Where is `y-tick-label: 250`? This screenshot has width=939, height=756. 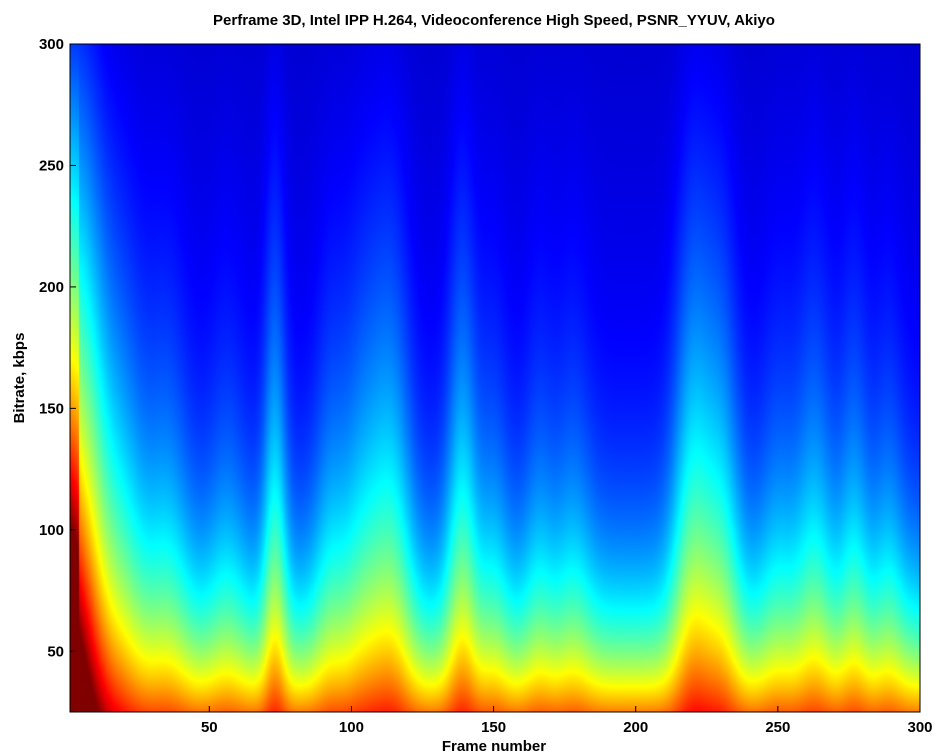 y-tick-label: 250 is located at coordinates (51, 165).